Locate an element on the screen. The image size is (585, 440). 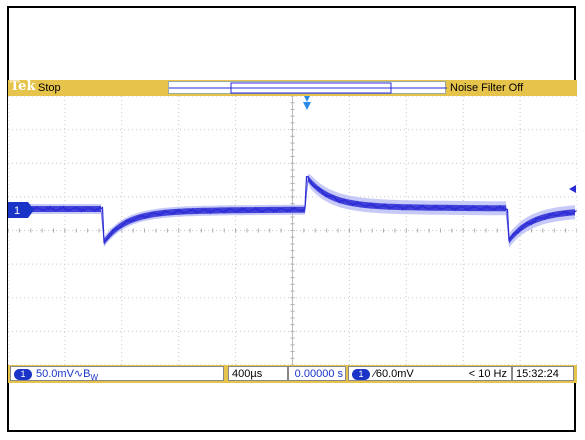
brand-logo: Tek is located at coordinates (23, 86).